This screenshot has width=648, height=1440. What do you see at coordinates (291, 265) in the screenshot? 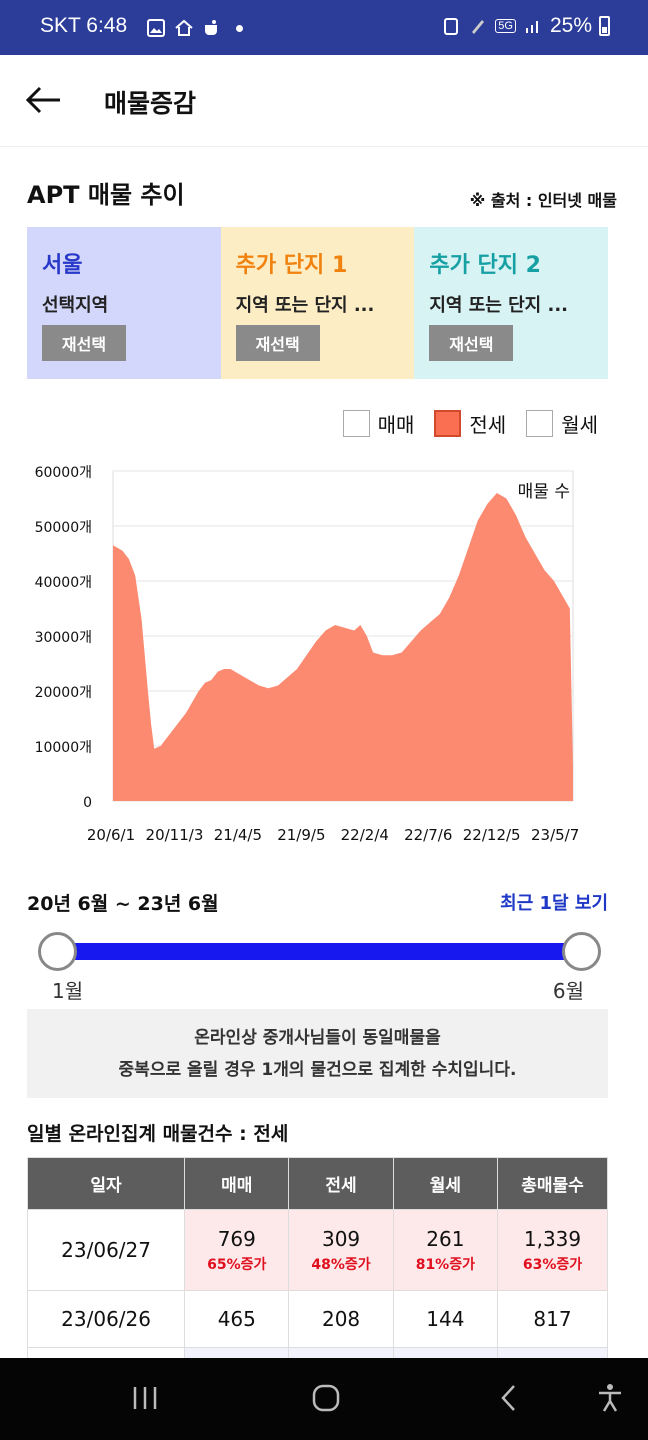
I see `region-name: 추가 단지 1` at bounding box center [291, 265].